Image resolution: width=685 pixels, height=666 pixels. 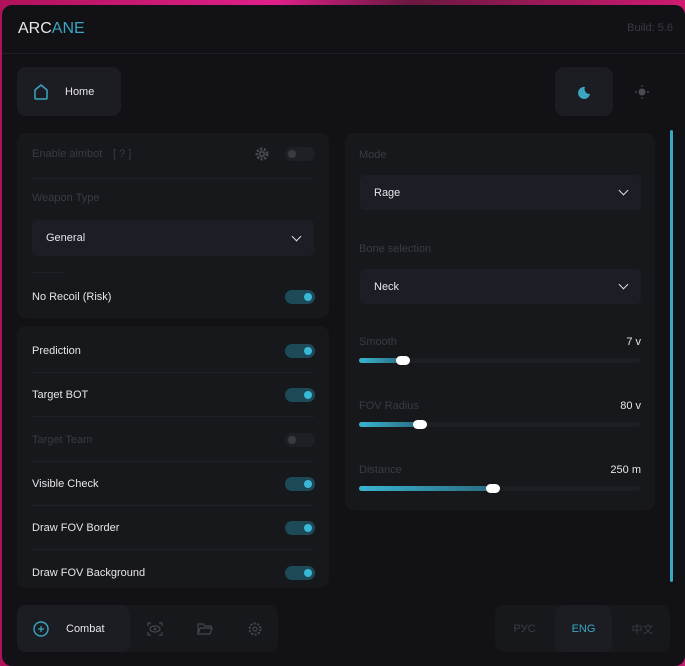 I want to click on toggle-visible-check, so click(x=300, y=483).